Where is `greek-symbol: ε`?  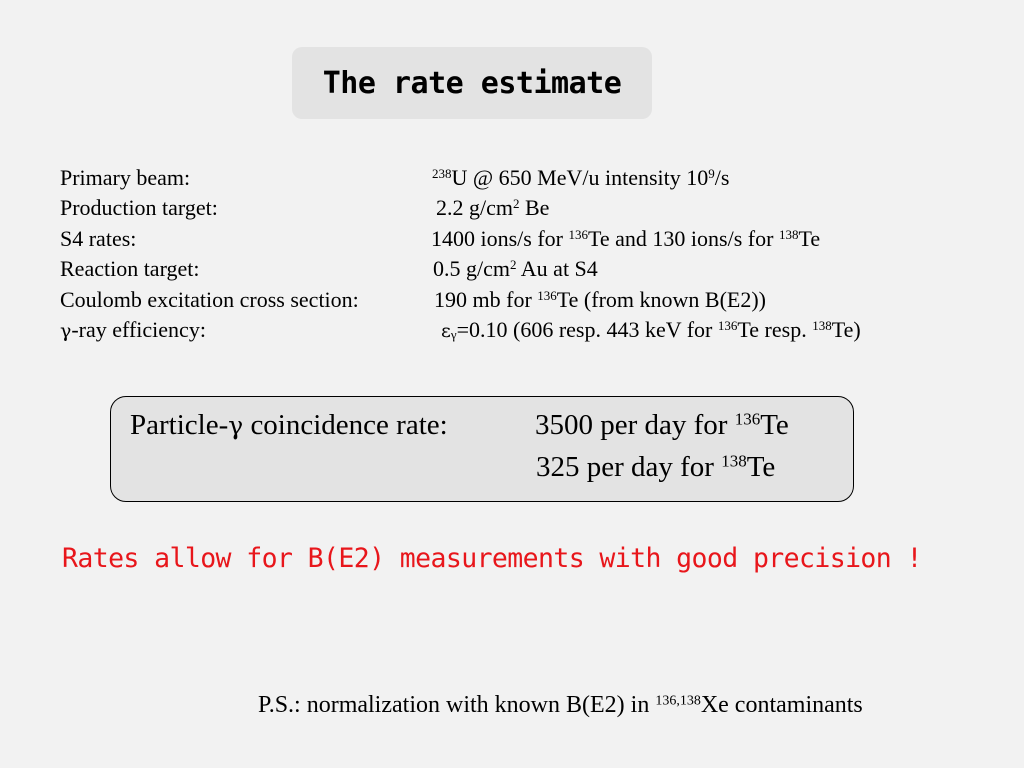
greek-symbol: ε is located at coordinates (446, 330).